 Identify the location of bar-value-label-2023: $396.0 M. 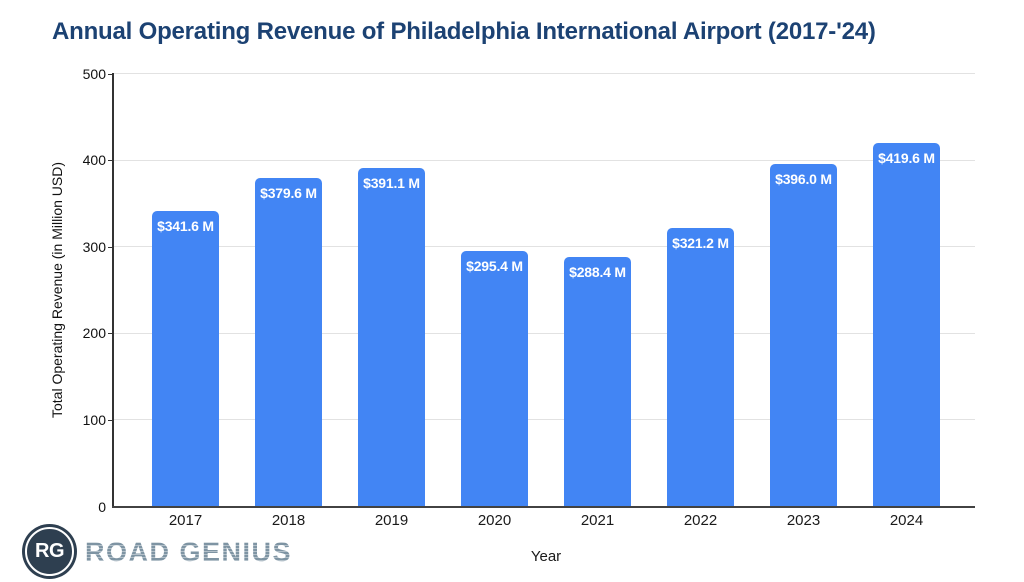
(803, 178).